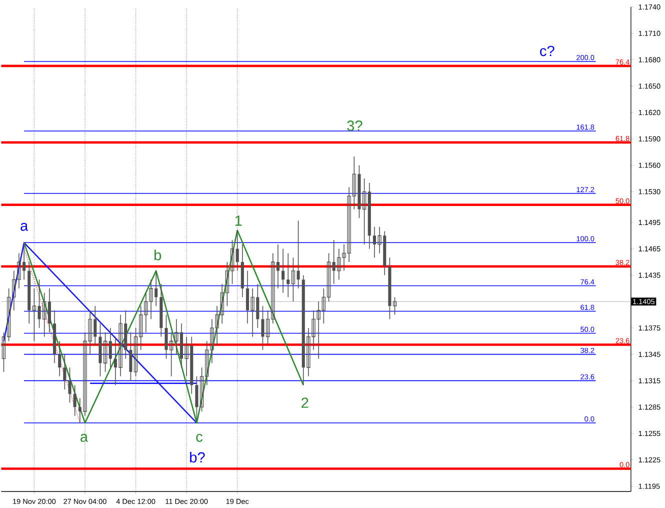 The image size is (665, 508). Describe the element at coordinates (238, 220) in the screenshot. I see `annotation: 1` at that location.